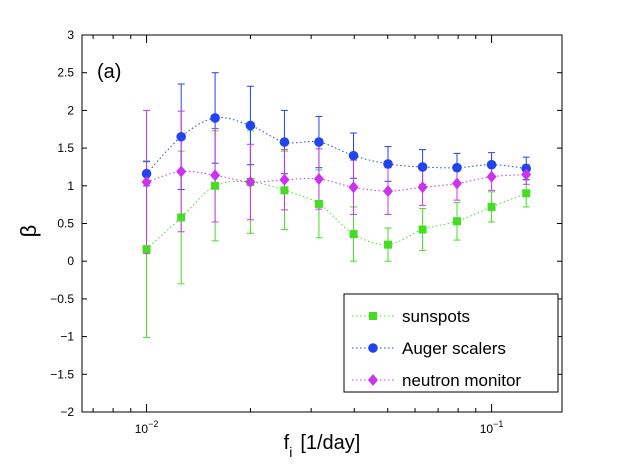 Image resolution: width=622 pixels, height=473 pixels. I want to click on y-tick-label: 3, so click(70, 35).